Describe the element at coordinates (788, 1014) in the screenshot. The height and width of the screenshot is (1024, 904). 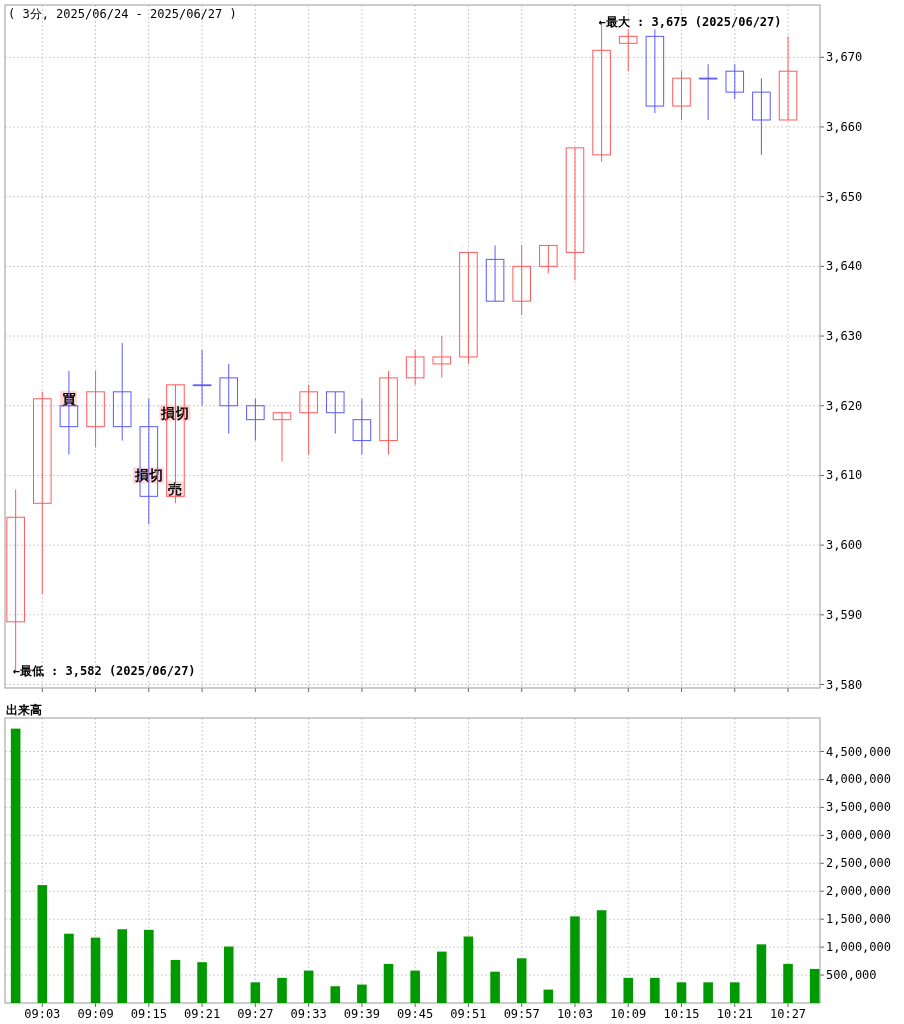
I see `x-tick-label: 10:27` at that location.